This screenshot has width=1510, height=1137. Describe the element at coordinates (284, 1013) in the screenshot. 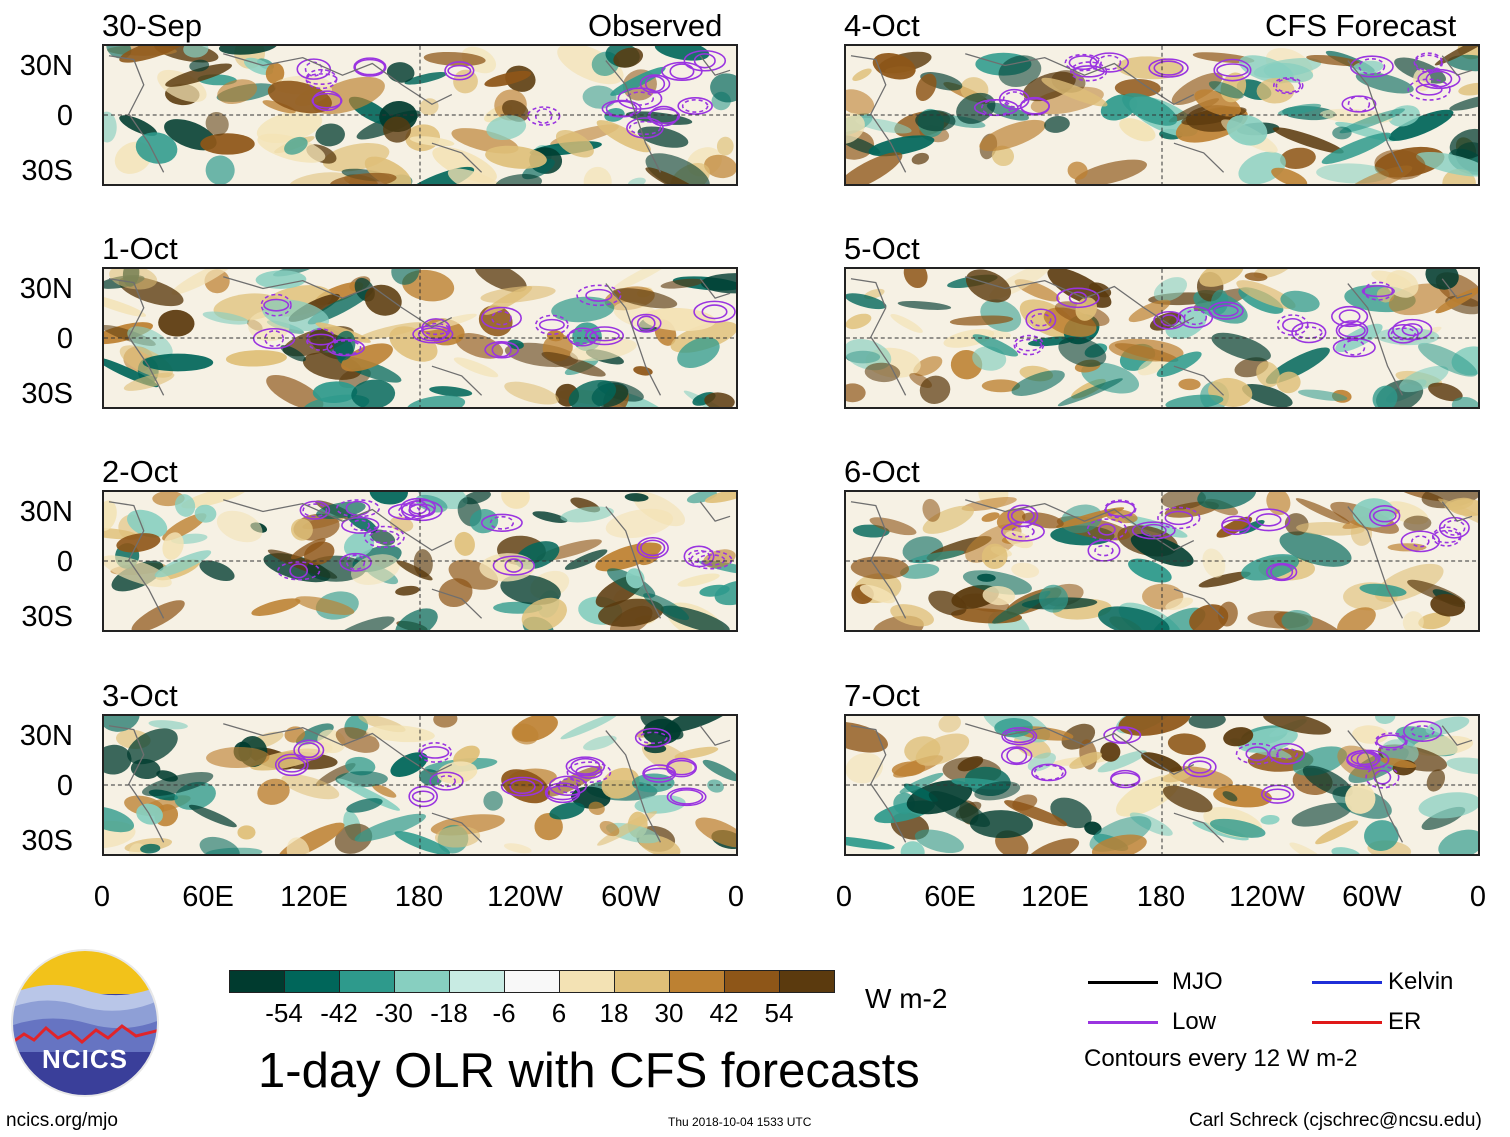

I see `colorbar-tick: -54` at that location.